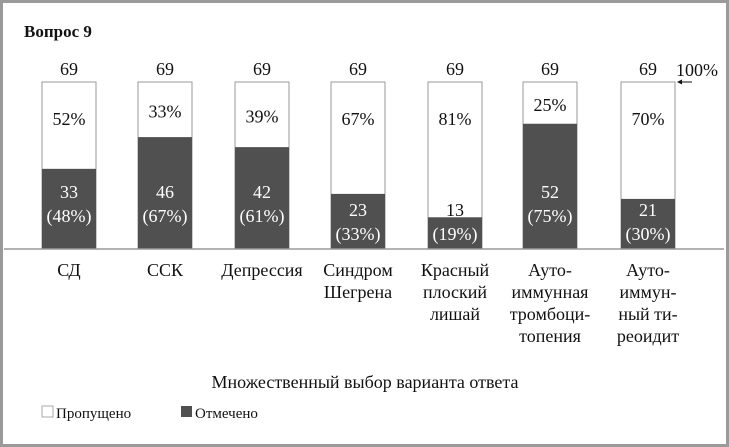 The width and height of the screenshot is (729, 447). What do you see at coordinates (149, 413) in the screenshot?
I see `legend: Пропущено Отмечено` at bounding box center [149, 413].